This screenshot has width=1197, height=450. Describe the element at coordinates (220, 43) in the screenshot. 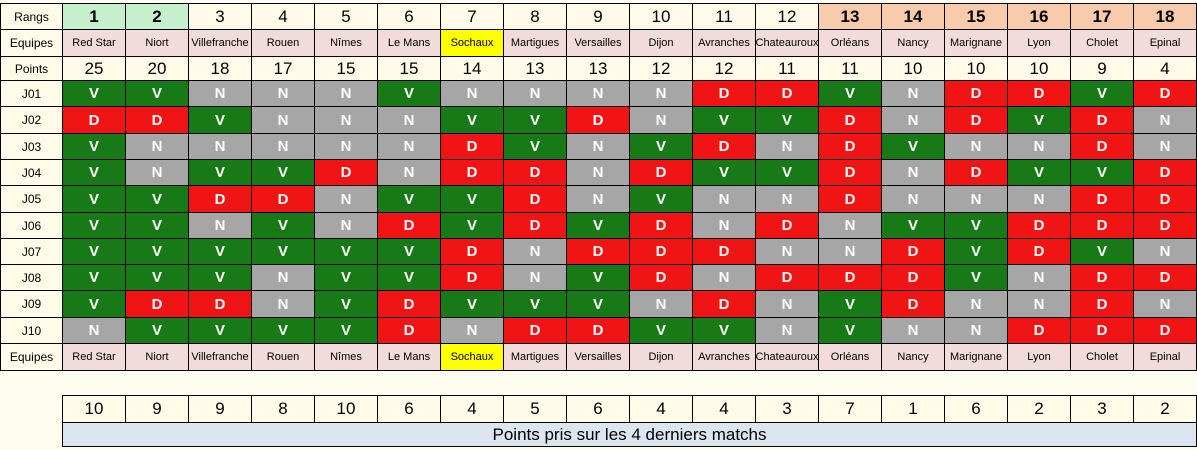

I see `team-name: Villefranche` at that location.